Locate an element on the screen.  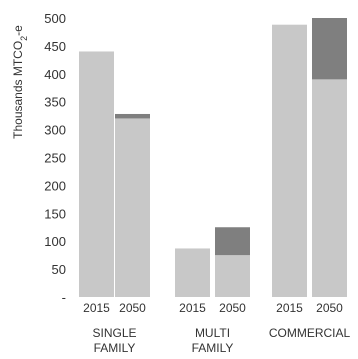
y-tick-label: - is located at coordinates (64, 297).